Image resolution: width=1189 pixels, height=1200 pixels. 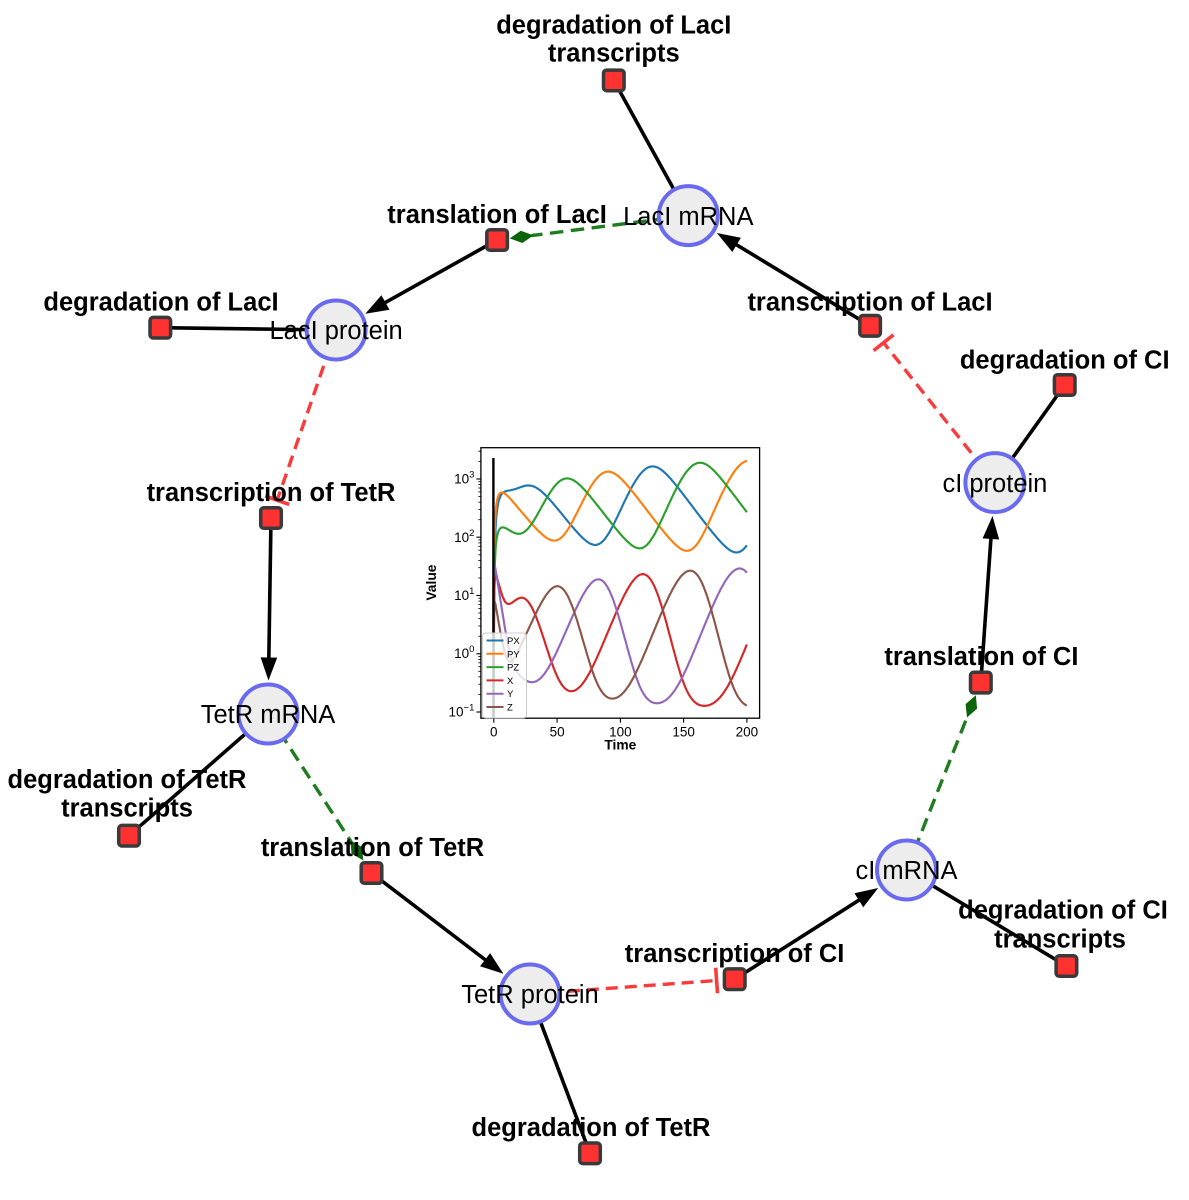 I want to click on svg-text: TetR protein, so click(x=530, y=995).